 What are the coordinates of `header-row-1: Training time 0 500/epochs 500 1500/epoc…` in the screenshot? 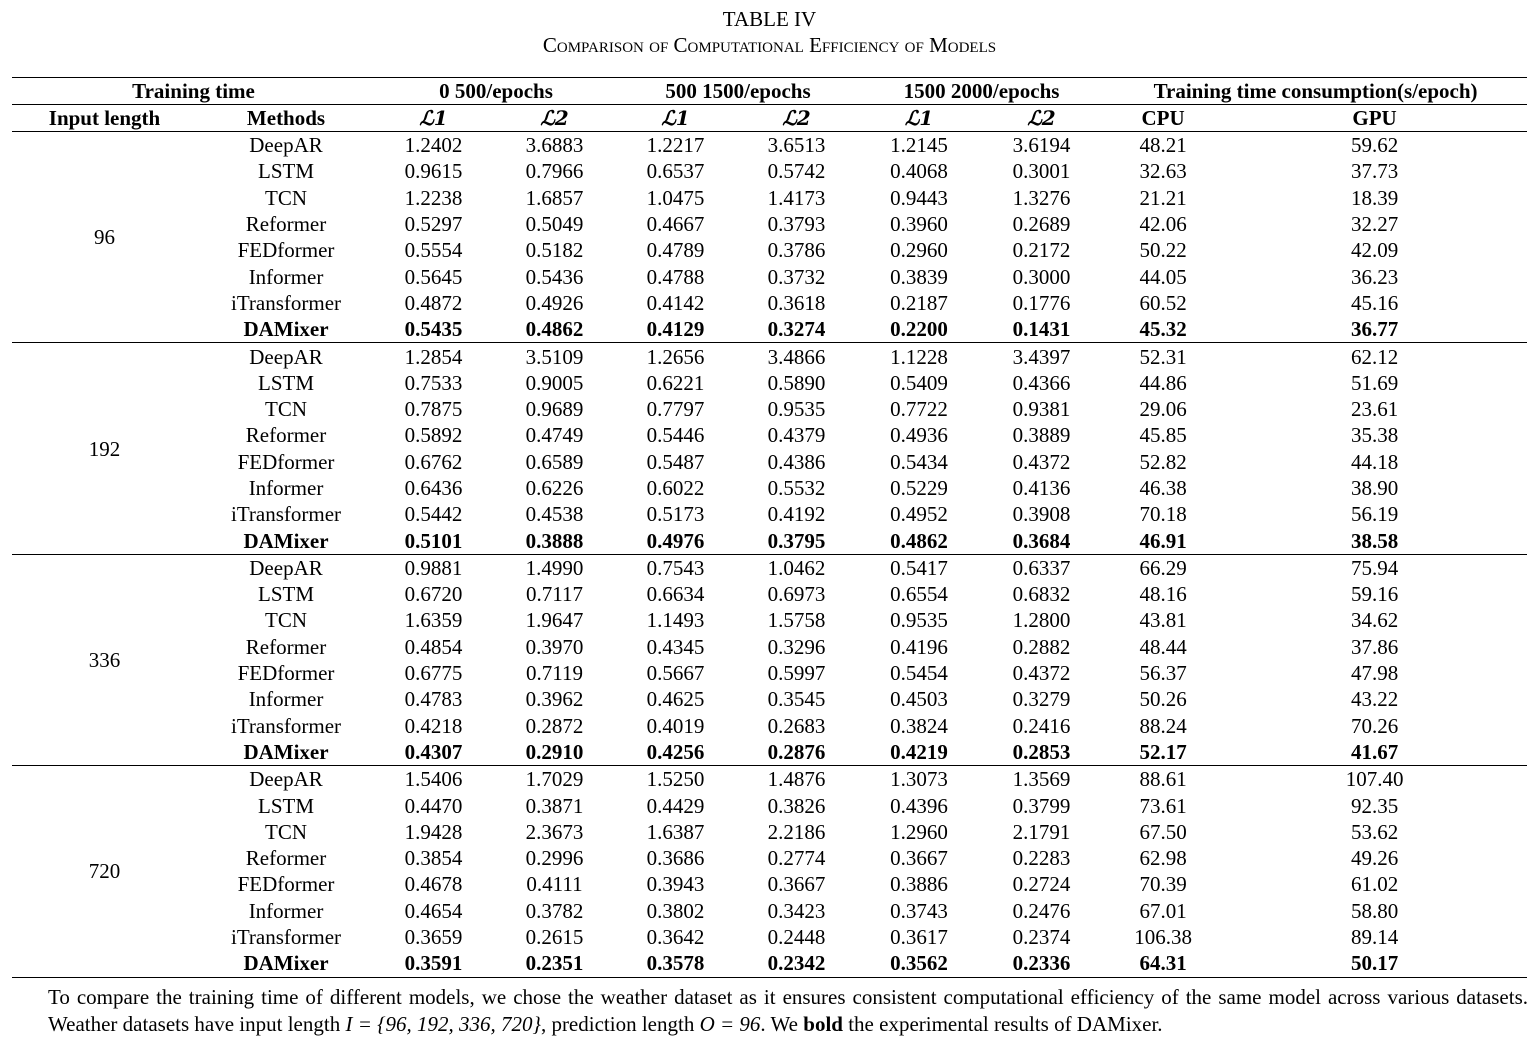 It's located at (770, 91).